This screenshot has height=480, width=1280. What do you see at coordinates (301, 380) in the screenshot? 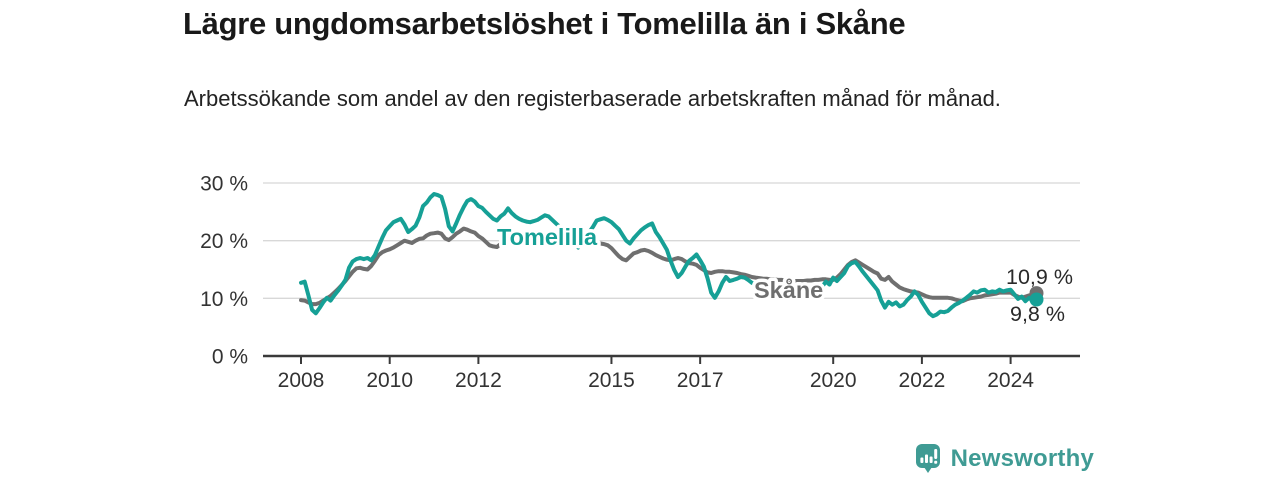
I see `x-axis-label: 2008` at bounding box center [301, 380].